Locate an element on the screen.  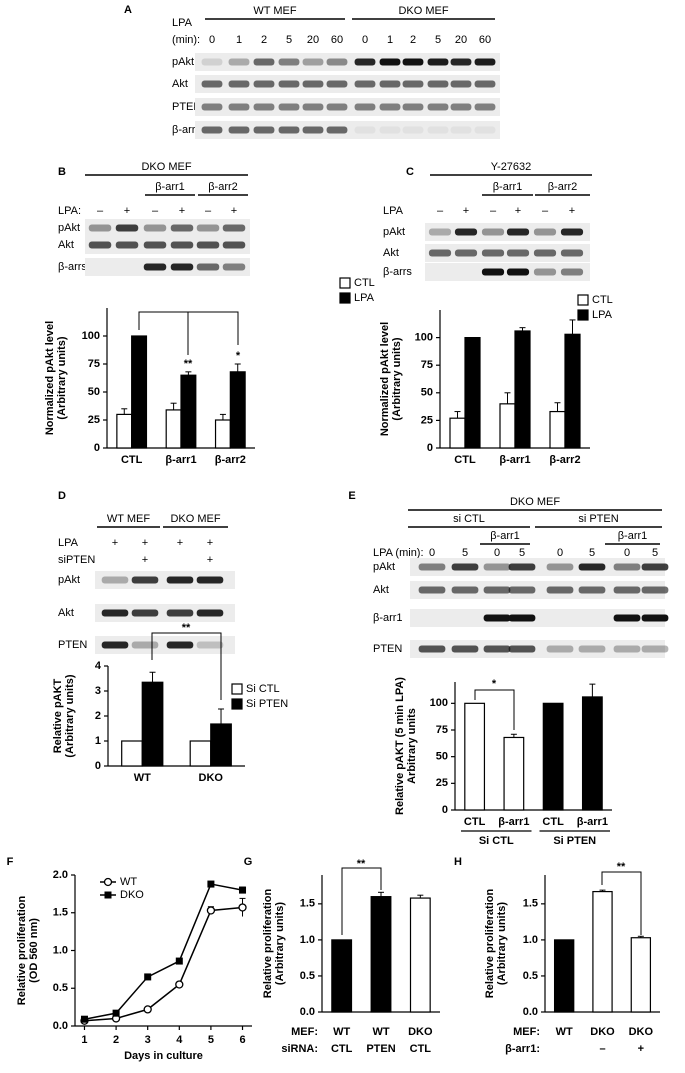
lane-label: + is located at coordinates (210, 560).